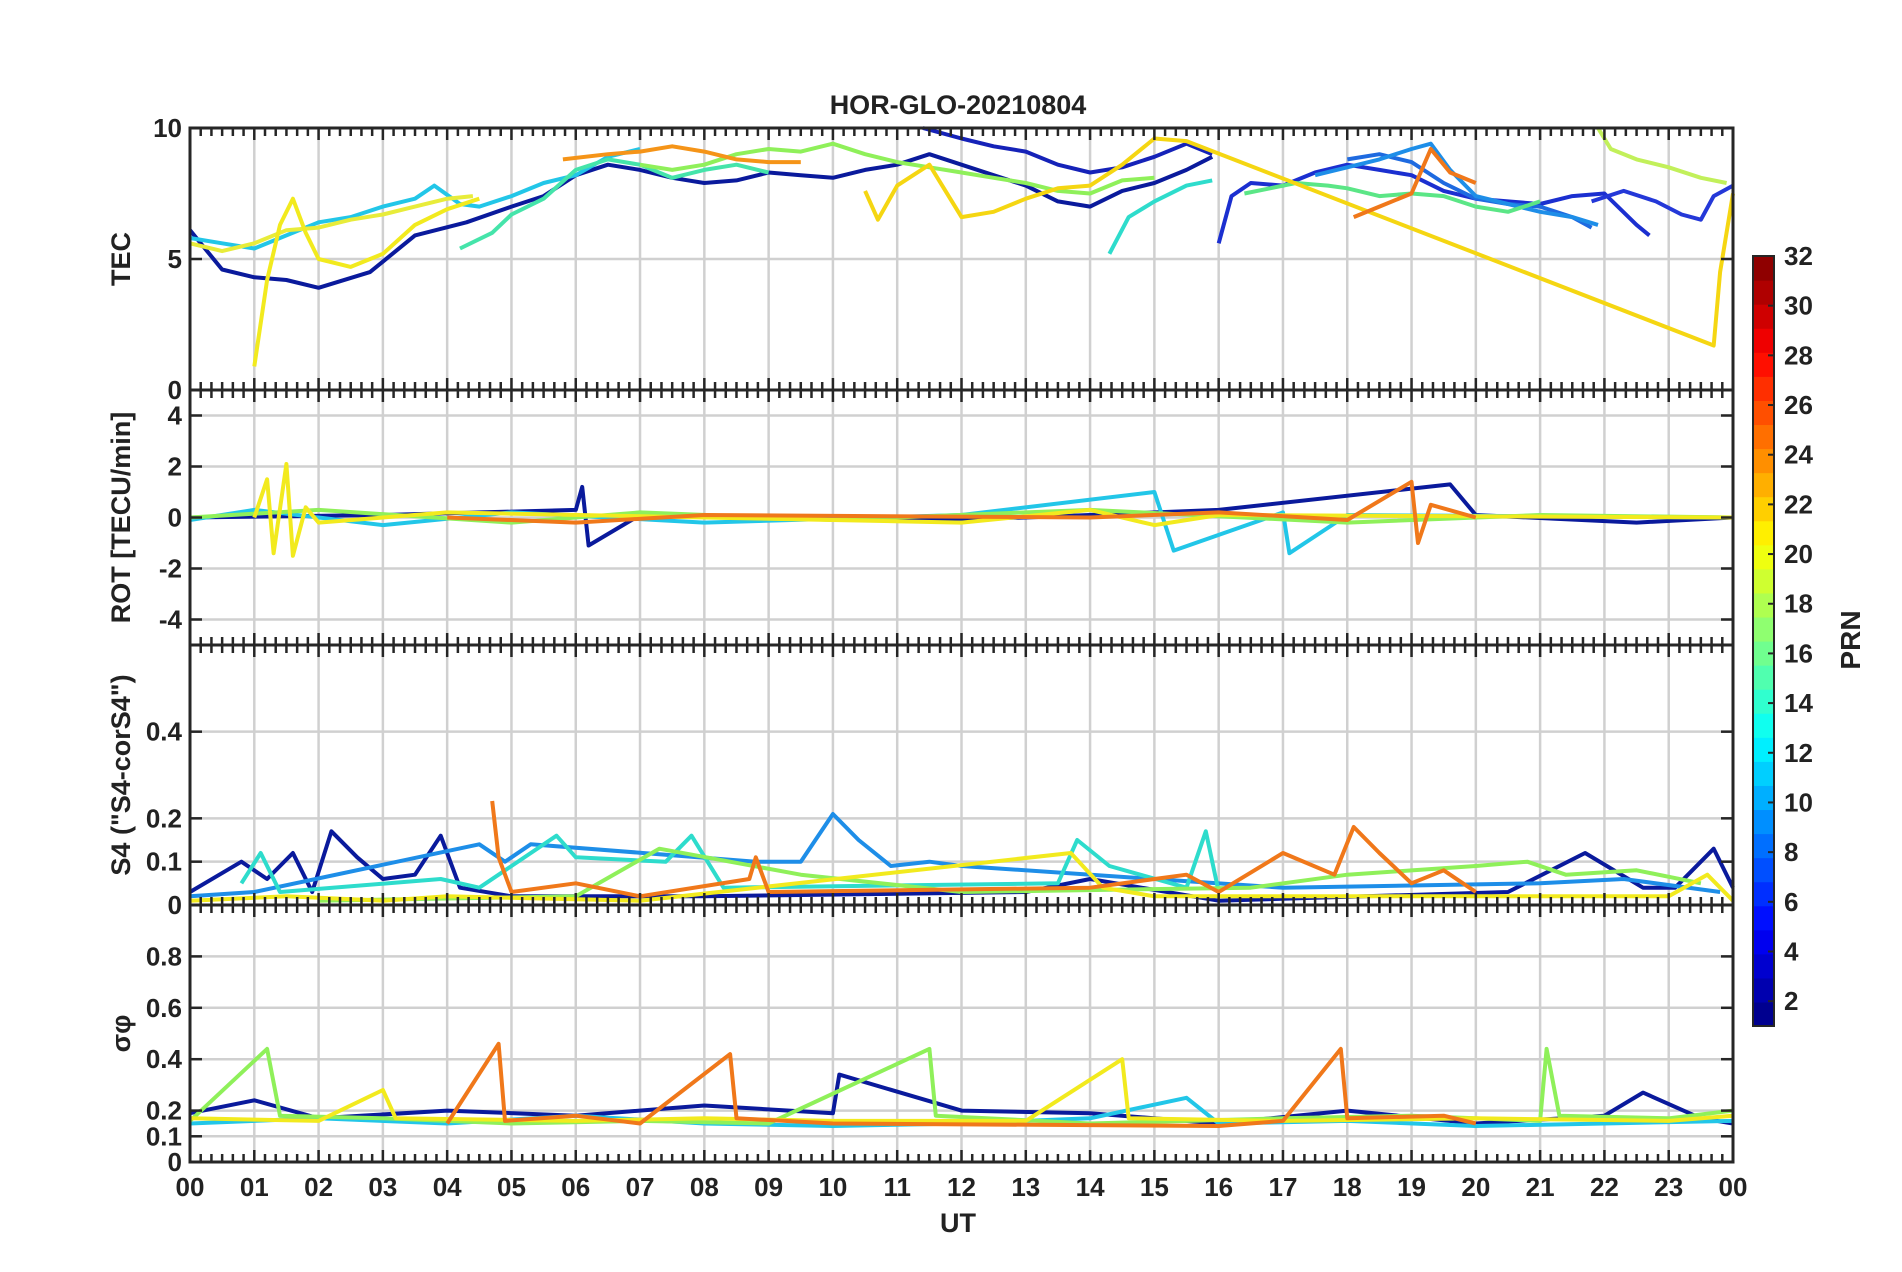  I want to click on sigma-y-tick-label: 0.8, so click(164, 956).